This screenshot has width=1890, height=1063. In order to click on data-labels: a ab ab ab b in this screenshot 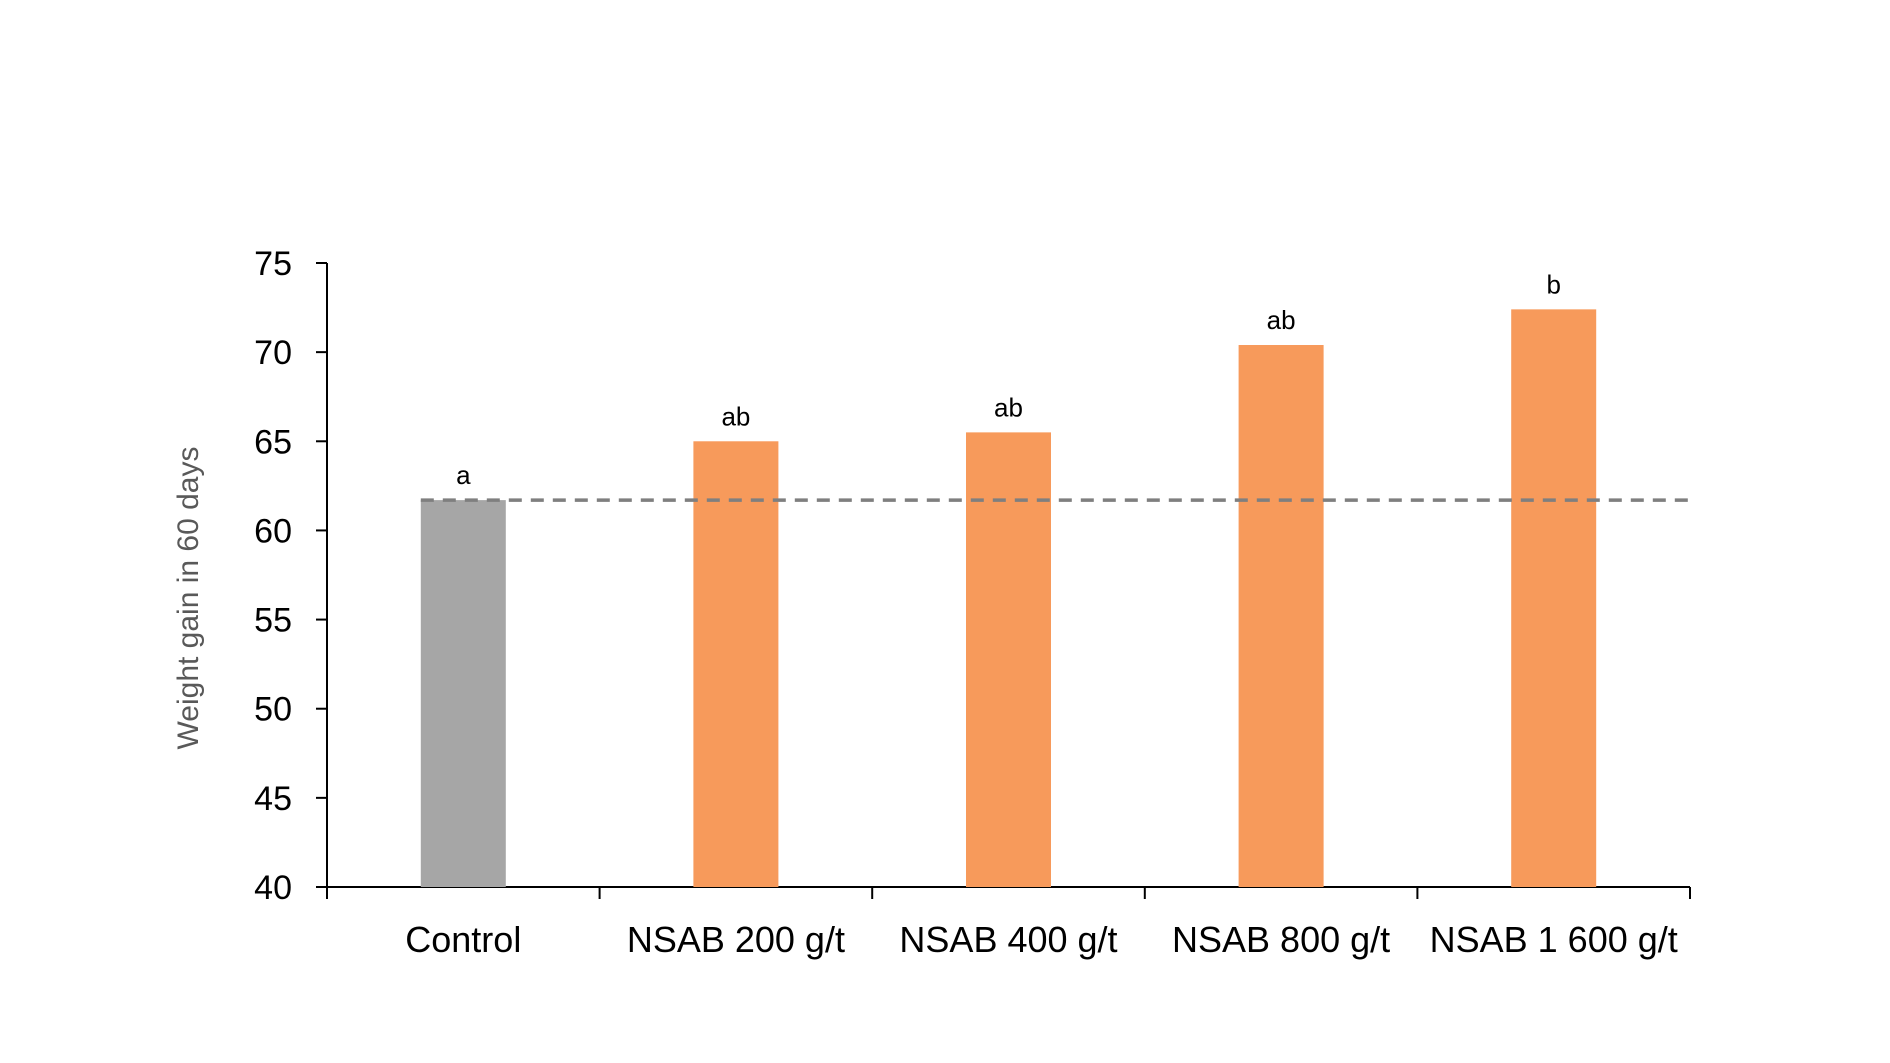, I will do `click(1008, 379)`.